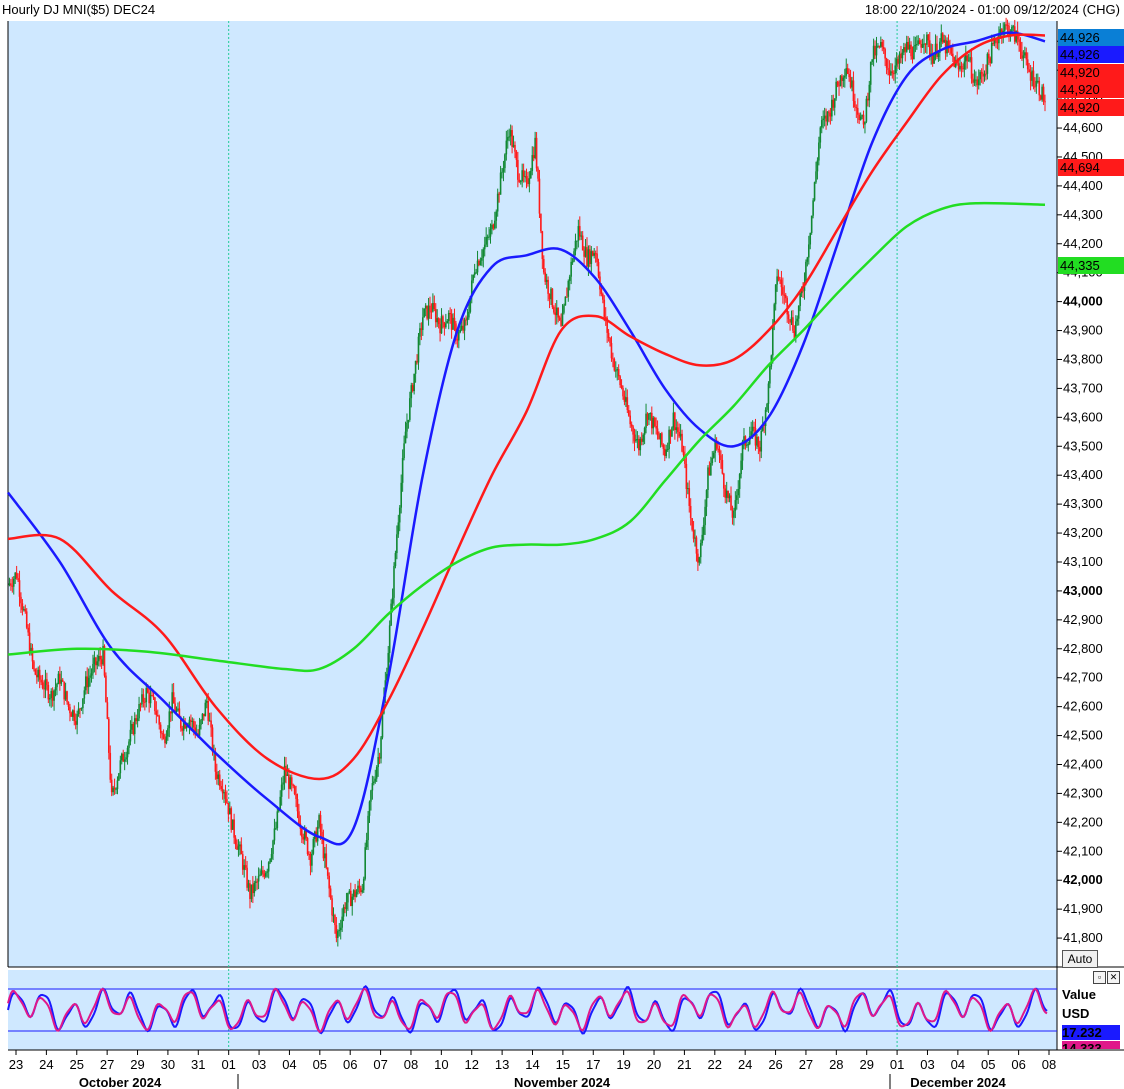 This screenshot has width=1124, height=1089. Describe the element at coordinates (1080, 107) in the screenshot. I see `price-badge-label: 44,920` at that location.